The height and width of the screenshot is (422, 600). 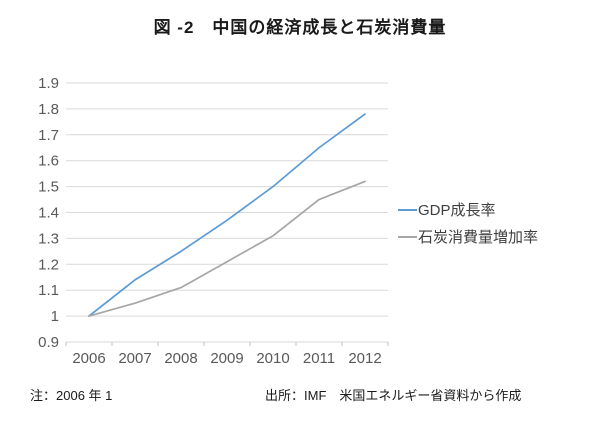 What do you see at coordinates (48, 83) in the screenshot?
I see `y-tick-label: 1.9` at bounding box center [48, 83].